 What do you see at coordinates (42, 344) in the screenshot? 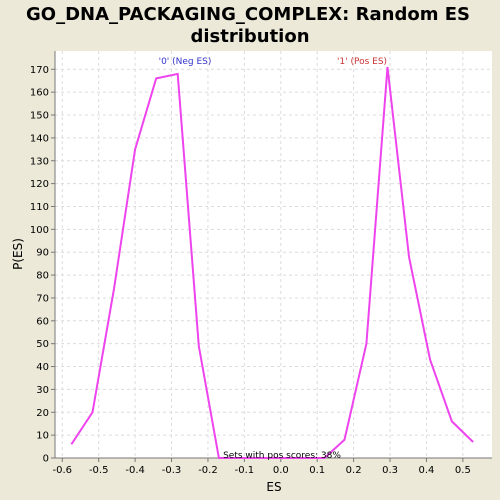
I see `y-tick-label: 50` at bounding box center [42, 344].